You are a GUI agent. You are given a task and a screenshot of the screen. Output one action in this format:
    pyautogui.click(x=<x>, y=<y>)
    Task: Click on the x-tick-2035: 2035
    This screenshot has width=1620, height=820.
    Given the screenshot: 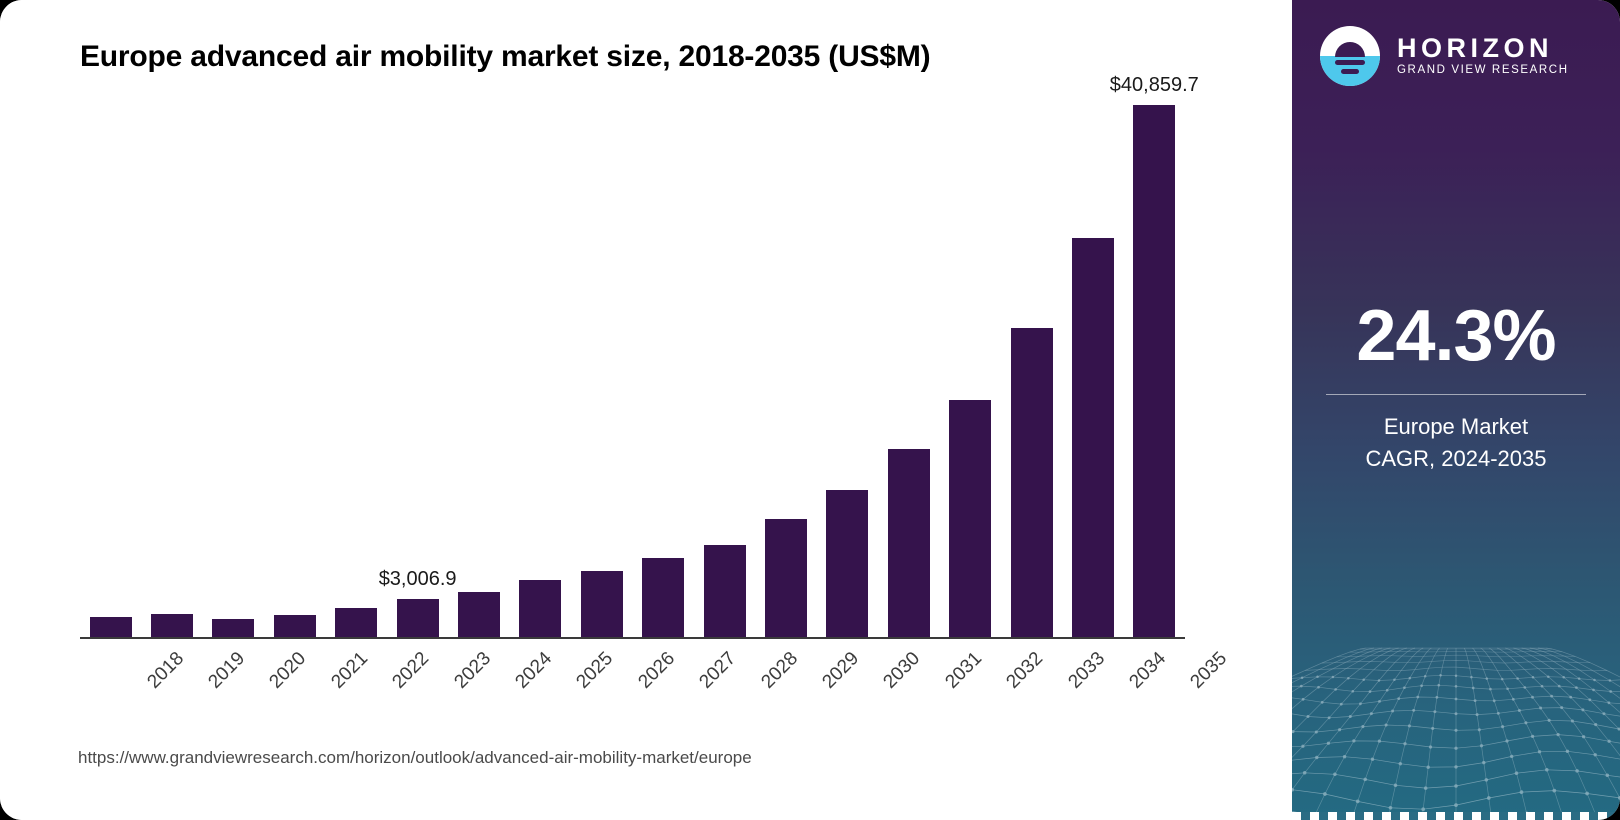 What is the action you would take?
    pyautogui.click(x=1209, y=670)
    